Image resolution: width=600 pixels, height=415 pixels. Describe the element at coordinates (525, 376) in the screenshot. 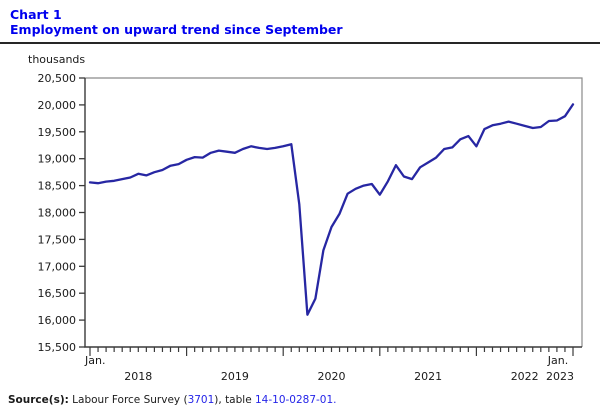

I see `x-axis-year-label: 2022` at that location.